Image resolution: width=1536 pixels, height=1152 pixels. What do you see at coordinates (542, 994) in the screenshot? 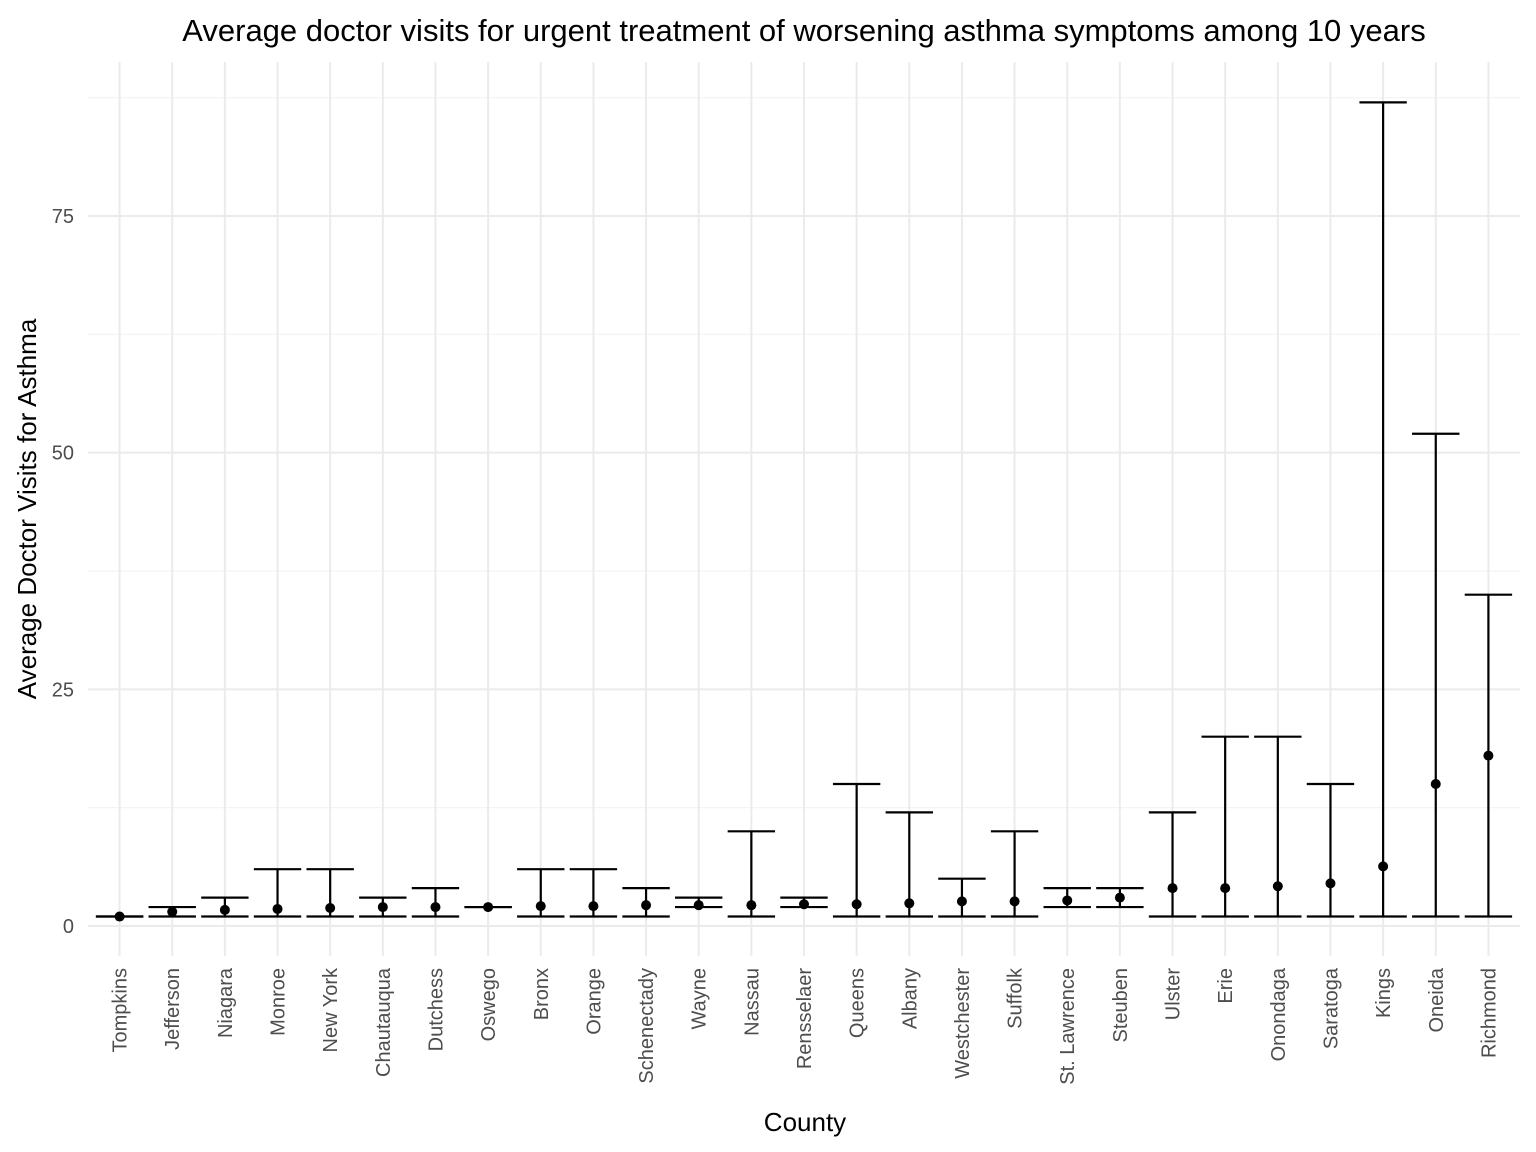
I see `x-tick-label: Bronx` at bounding box center [542, 994].